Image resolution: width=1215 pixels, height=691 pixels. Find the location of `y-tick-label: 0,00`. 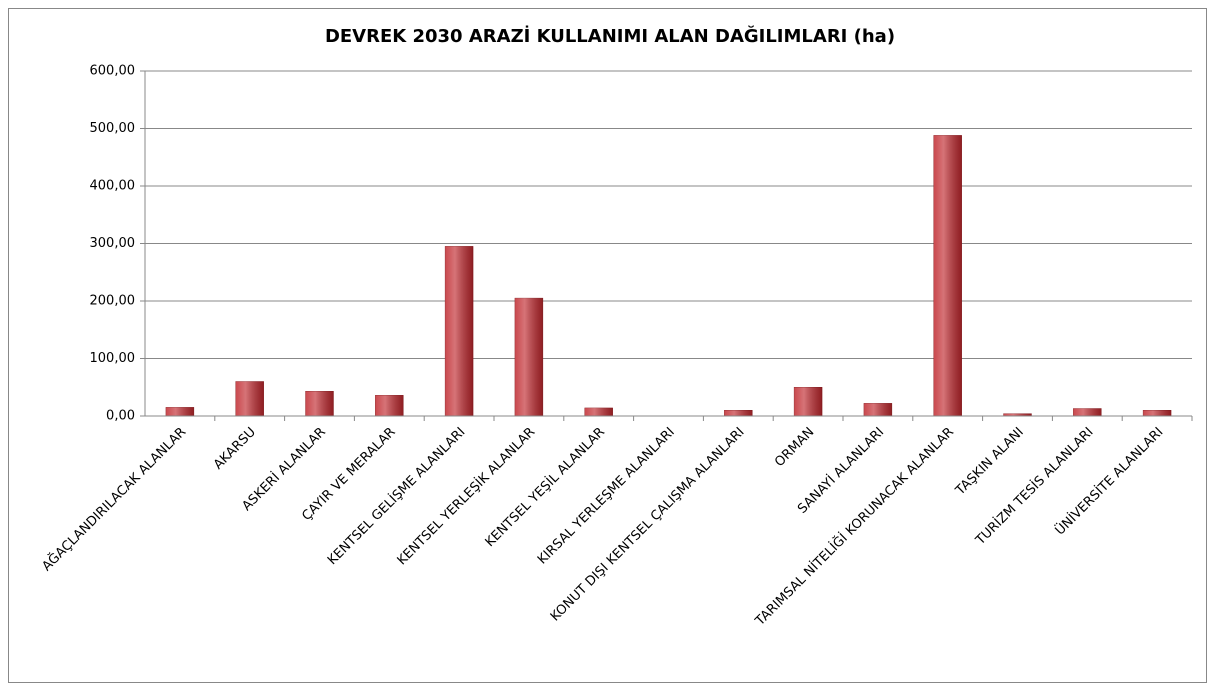

y-tick-label: 0,00 is located at coordinates (120, 416).